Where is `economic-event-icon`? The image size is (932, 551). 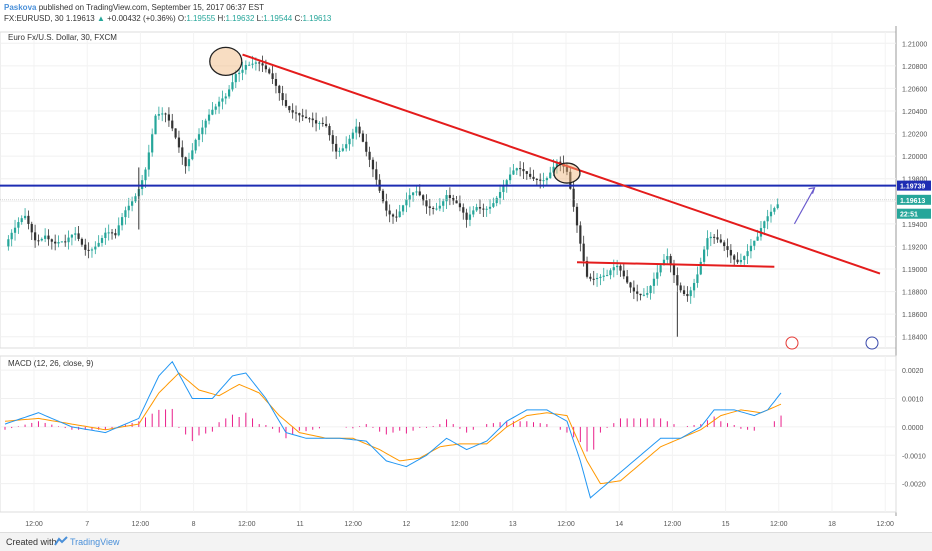 economic-event-icon is located at coordinates (792, 343).